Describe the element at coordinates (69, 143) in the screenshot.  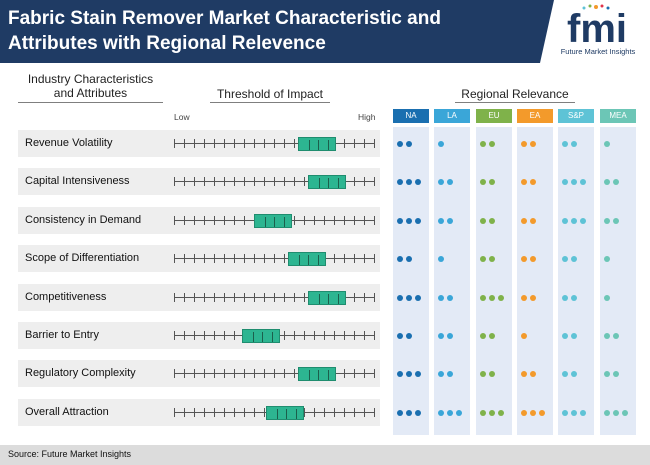
I see `row-label: Revenue Volatility` at that location.